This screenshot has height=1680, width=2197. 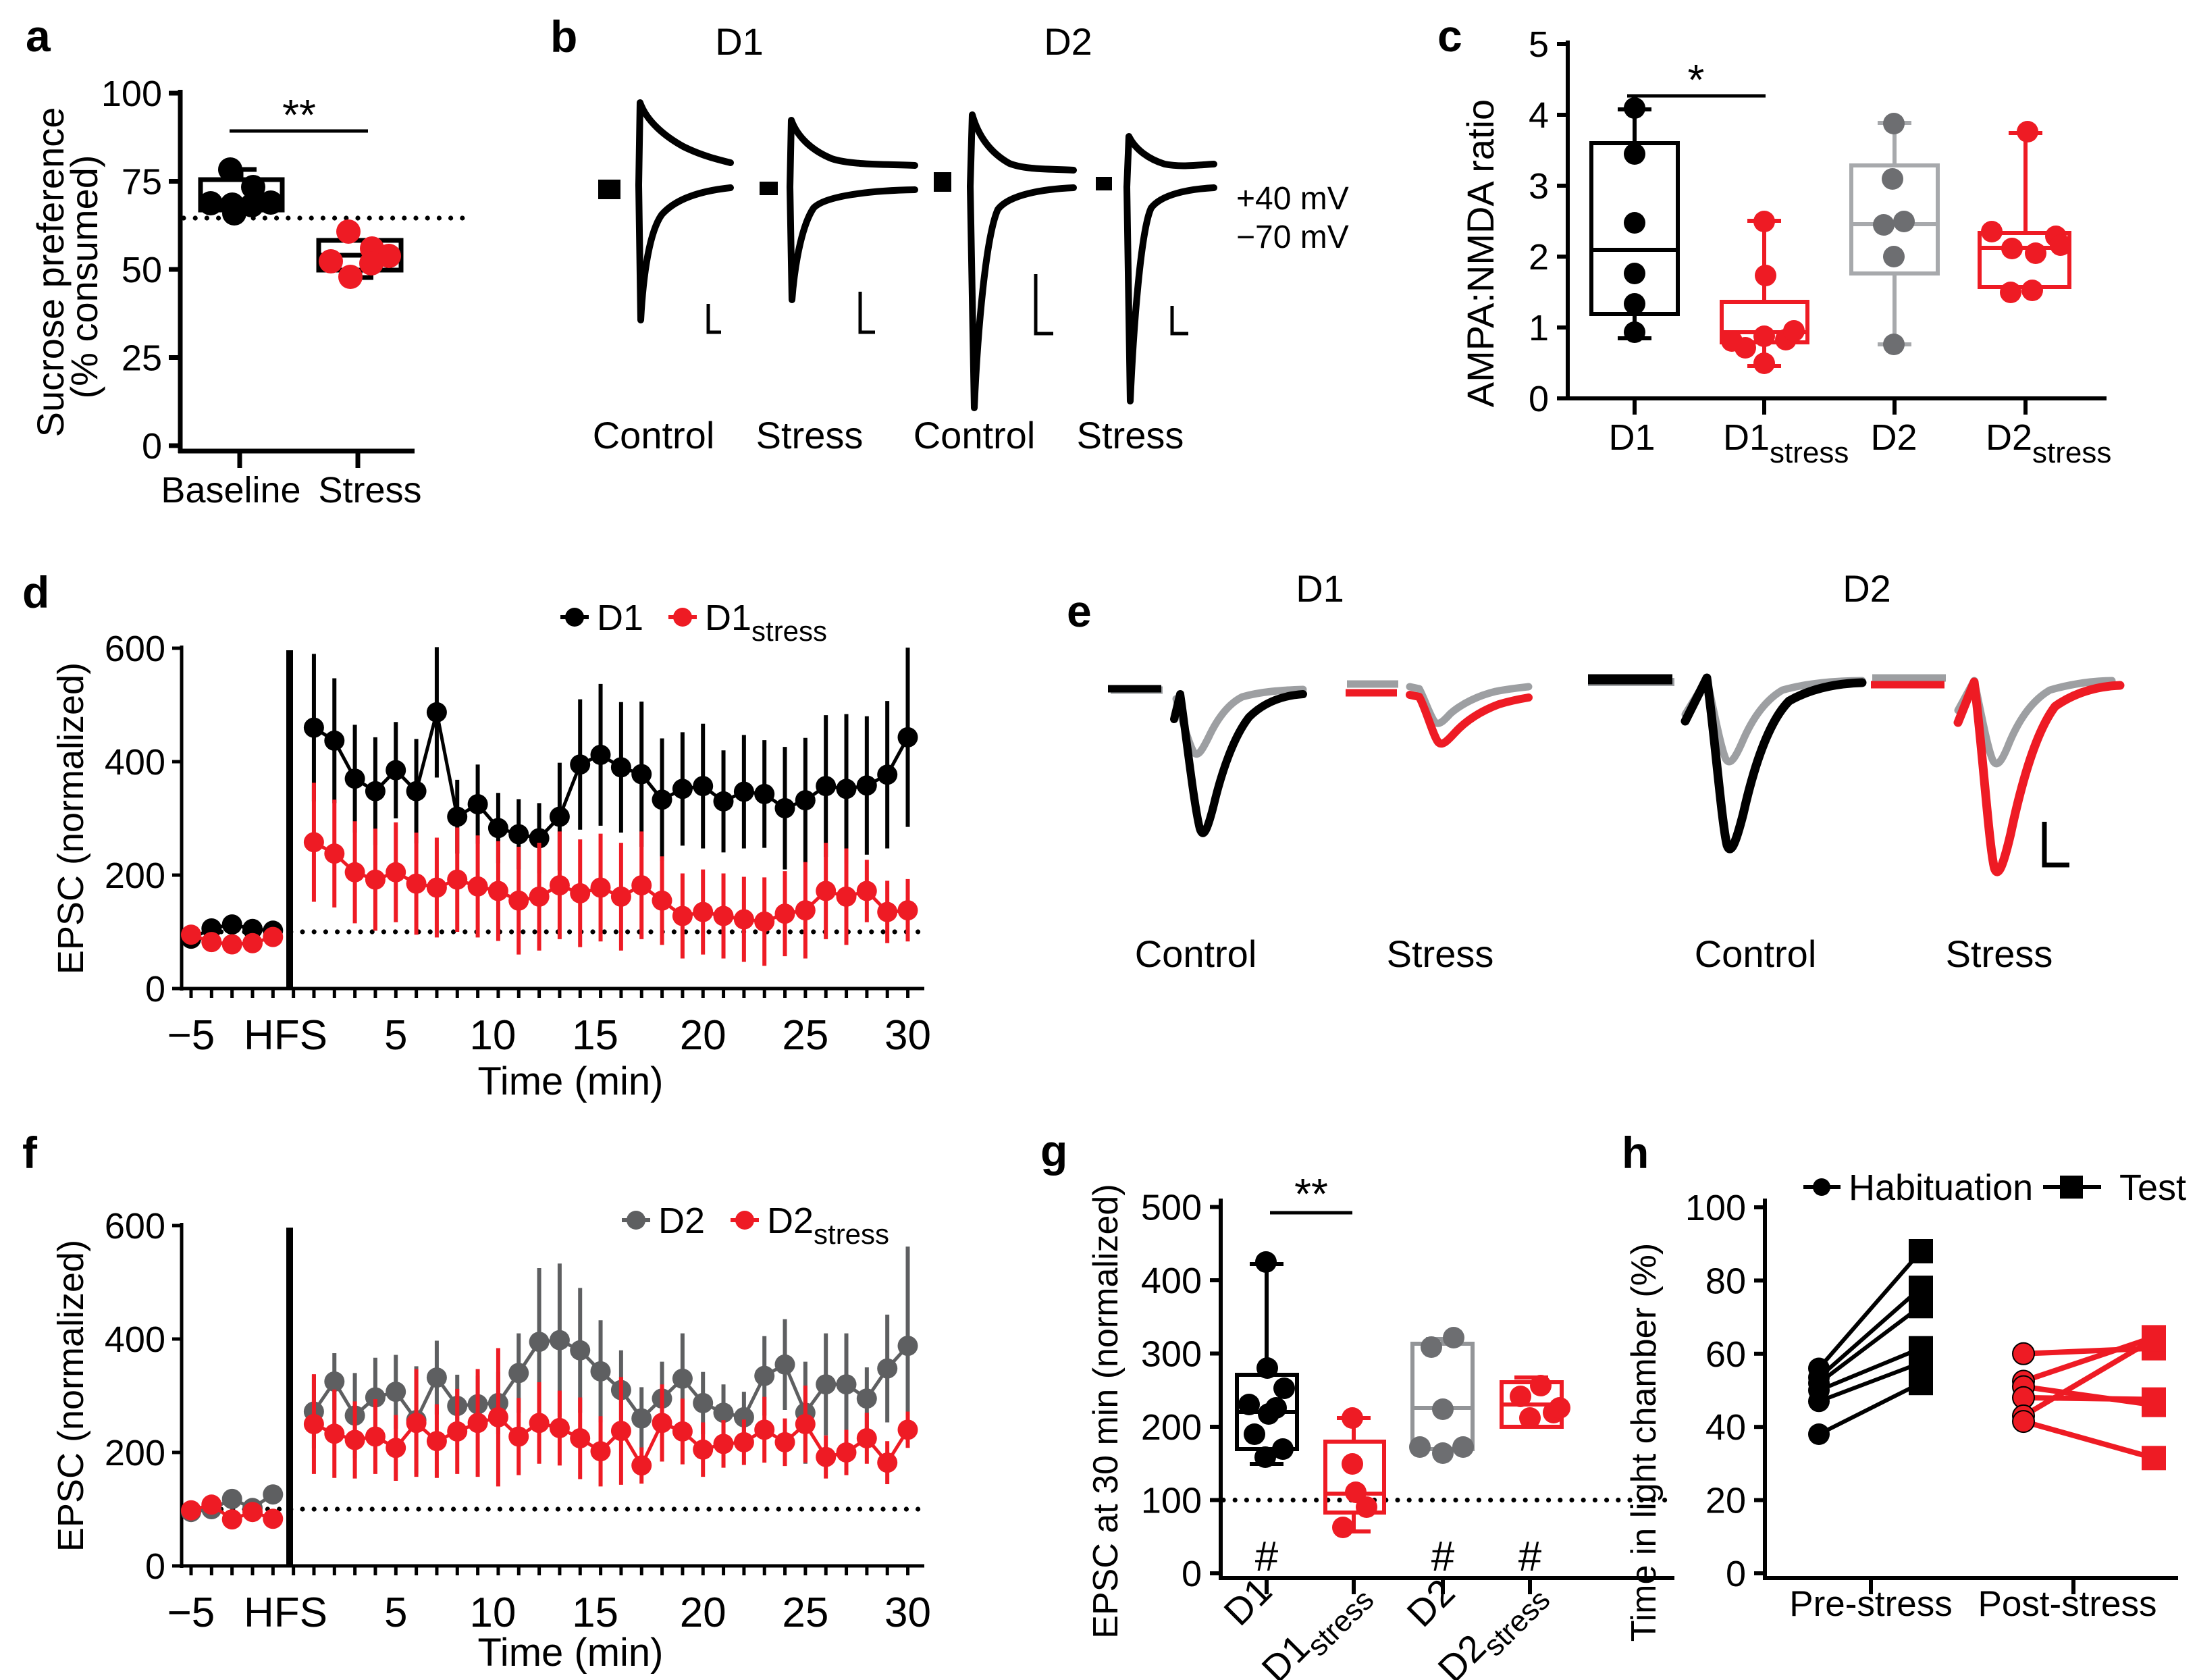 What do you see at coordinates (1726, 1354) in the screenshot?
I see `svg-text: 60` at bounding box center [1726, 1354].